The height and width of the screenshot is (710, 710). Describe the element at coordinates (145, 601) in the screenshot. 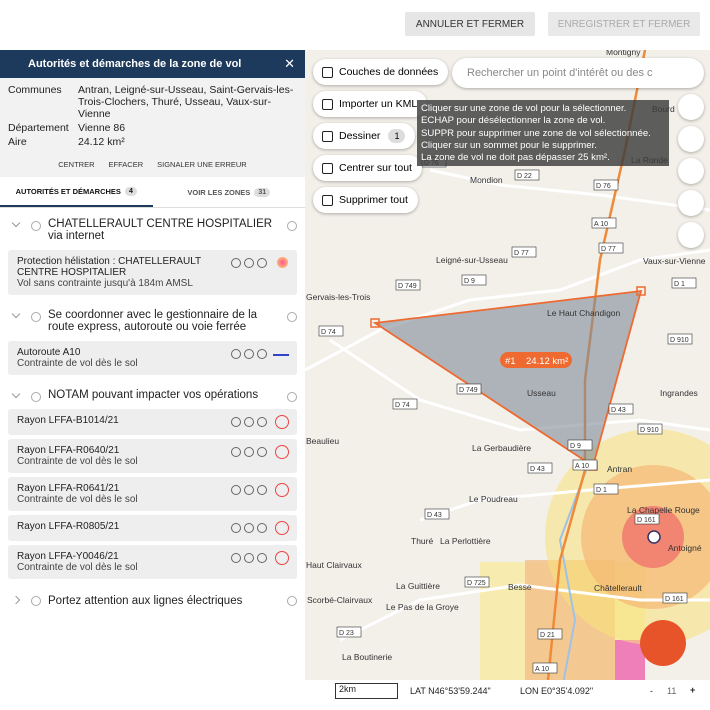

I see `group-title: Portez attention aux lignes électriques` at that location.